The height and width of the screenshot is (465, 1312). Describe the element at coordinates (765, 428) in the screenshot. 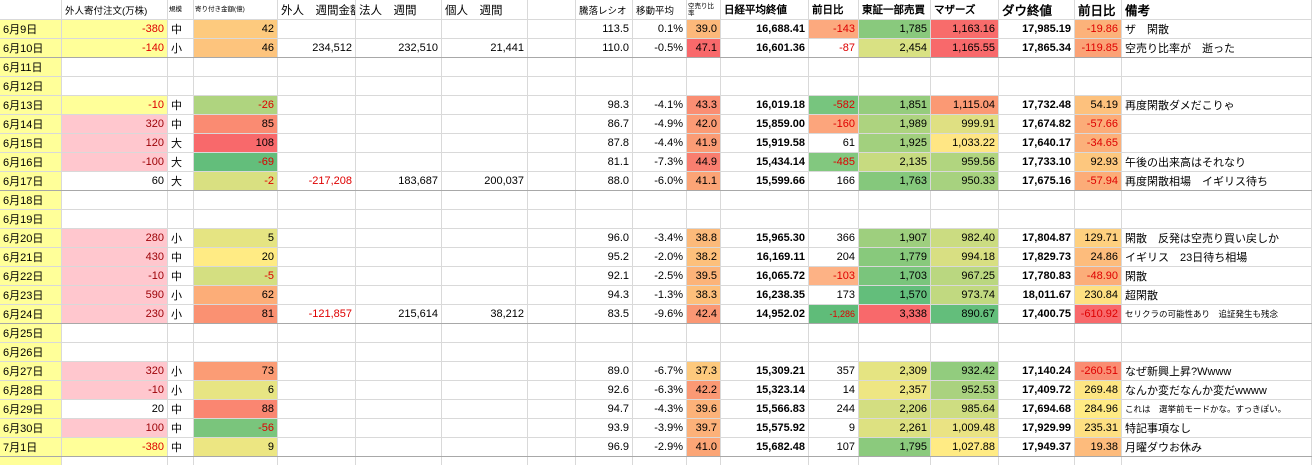

I see `nikkei-close-cell: 15,575.92` at that location.